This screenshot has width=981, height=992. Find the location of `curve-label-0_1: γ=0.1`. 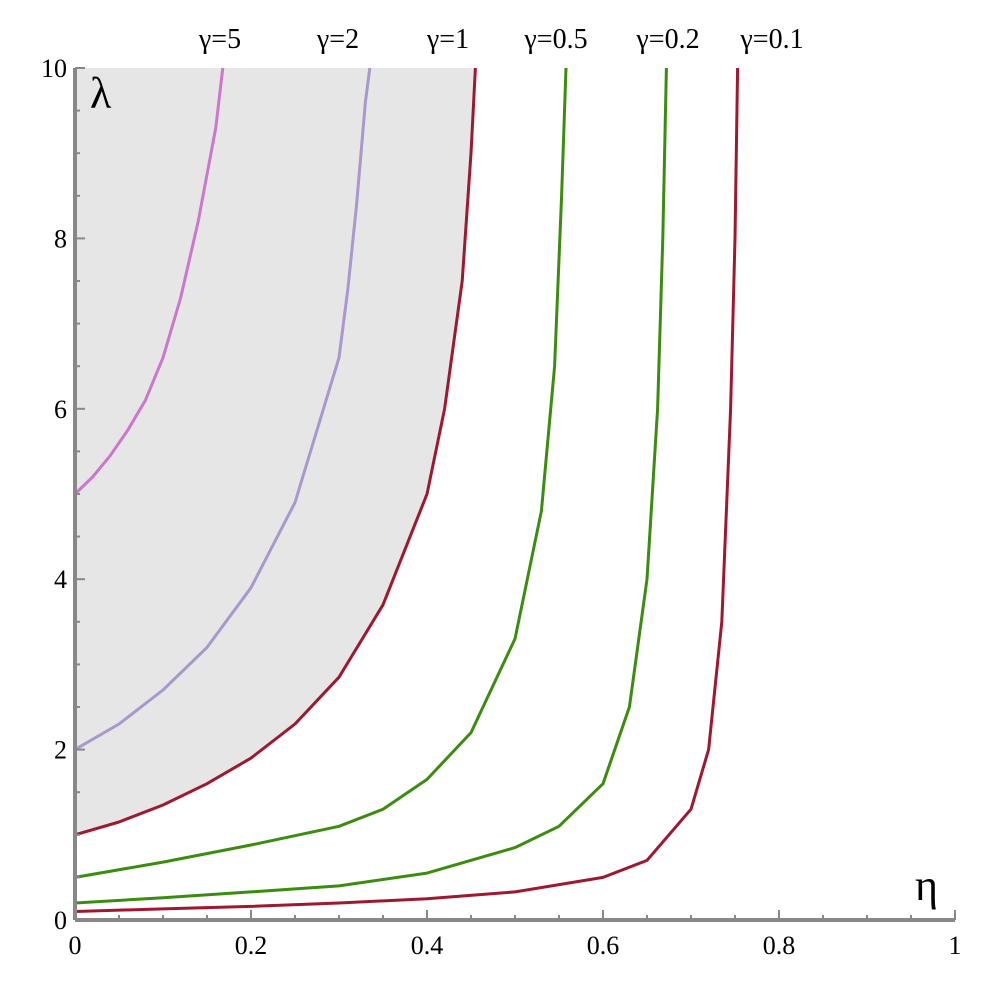

curve-label-0_1: γ=0.1 is located at coordinates (771, 39).